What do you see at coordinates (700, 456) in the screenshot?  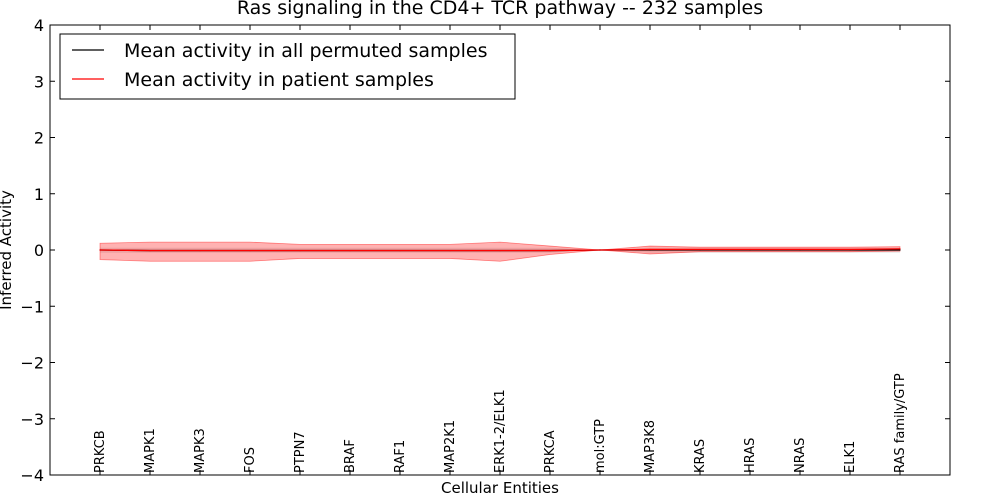 I see `x-category-label: KRAS` at bounding box center [700, 456].